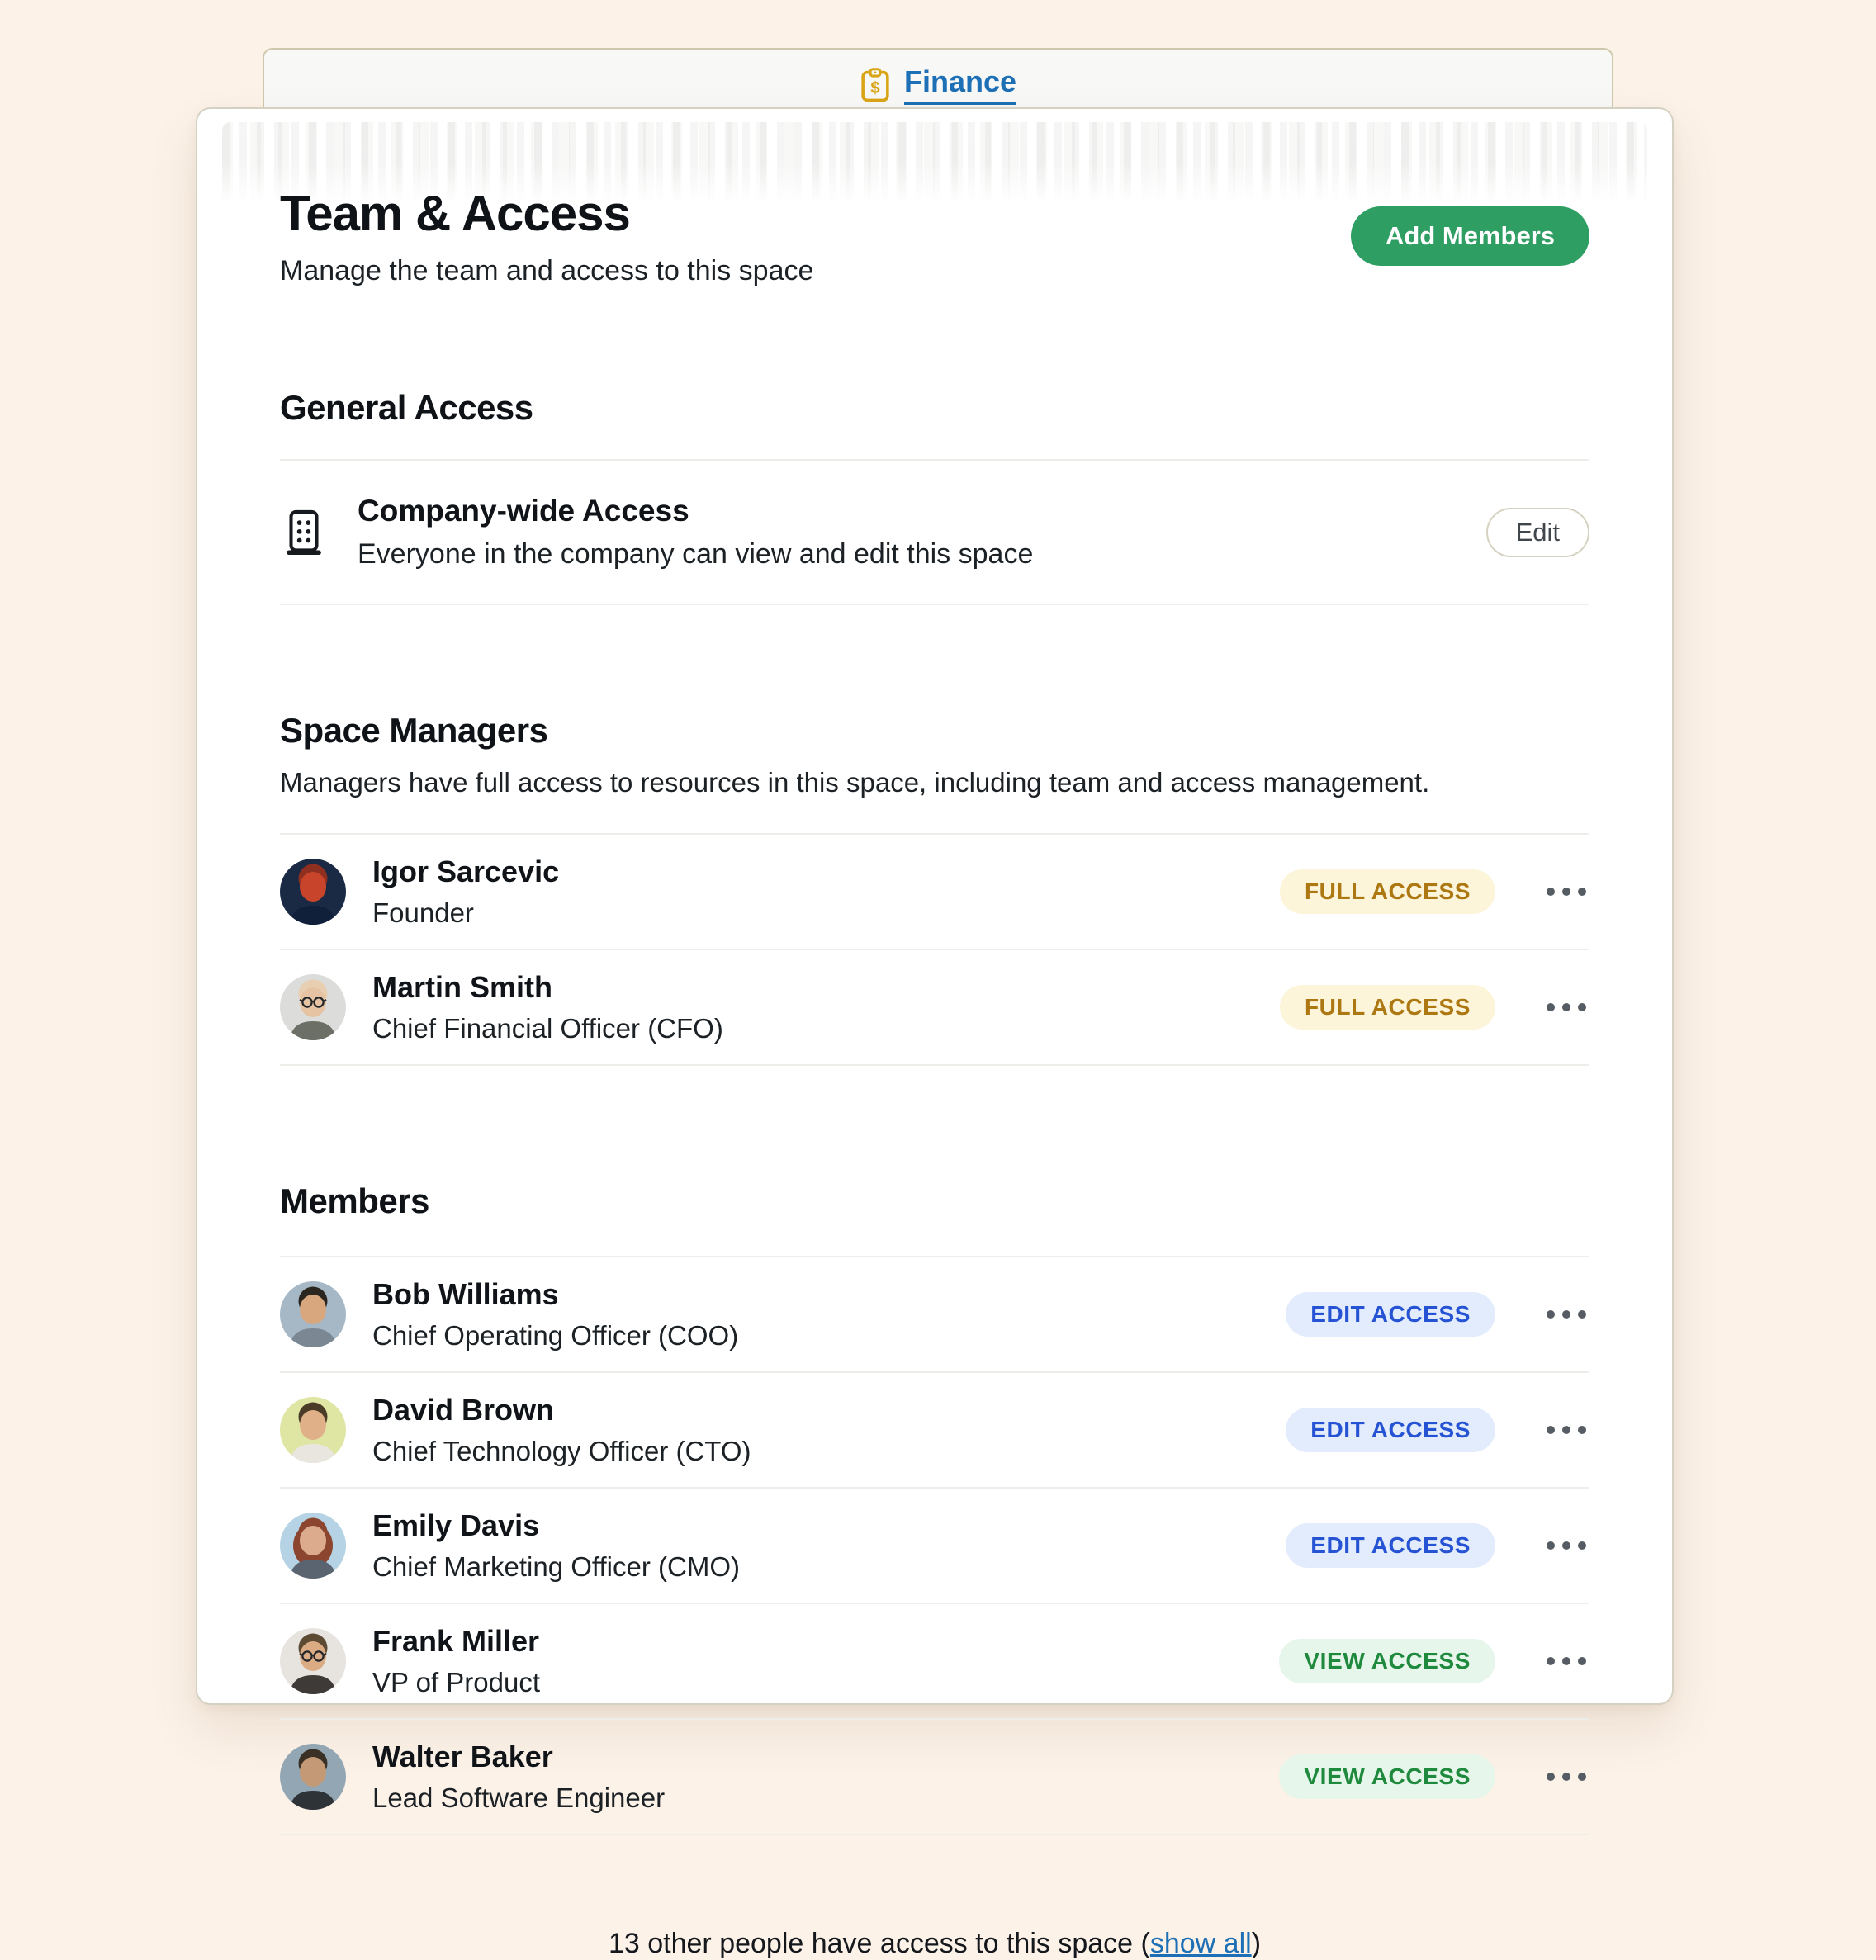 Image resolution: width=1876 pixels, height=1960 pixels. Describe the element at coordinates (519, 1798) in the screenshot. I see `member-role: Lead Software Engineer` at that location.